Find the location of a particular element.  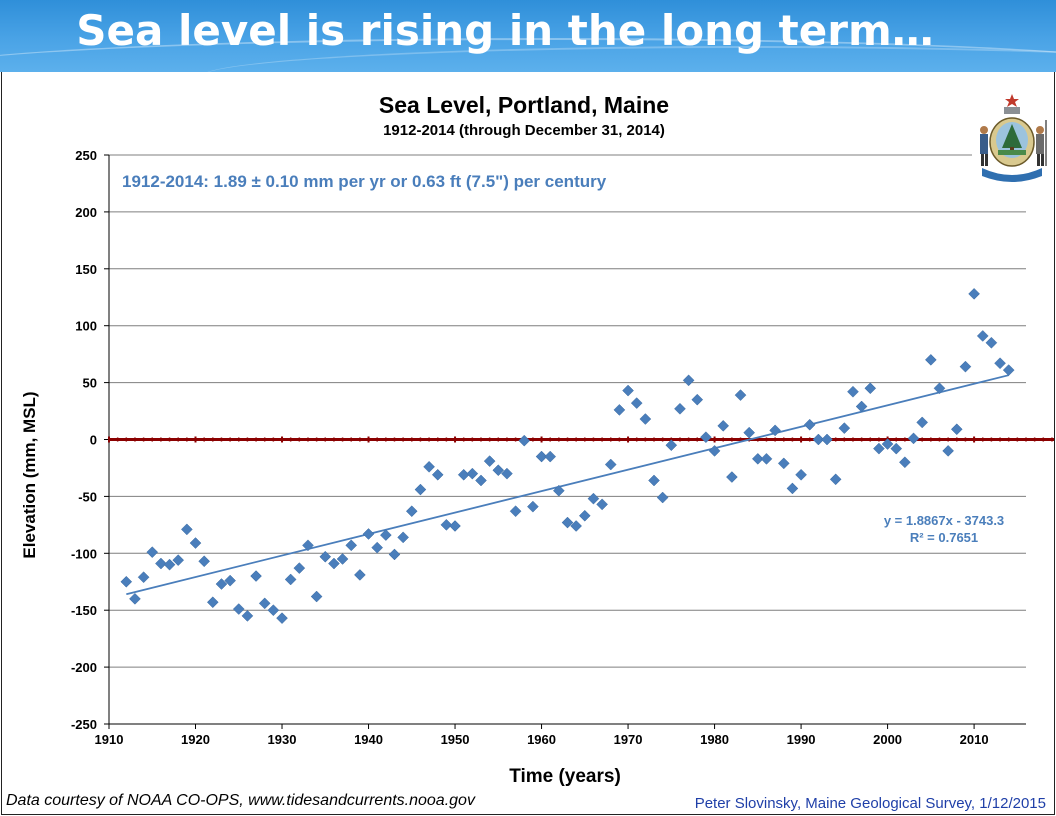

x-tick-label: 1940 is located at coordinates (368, 739).